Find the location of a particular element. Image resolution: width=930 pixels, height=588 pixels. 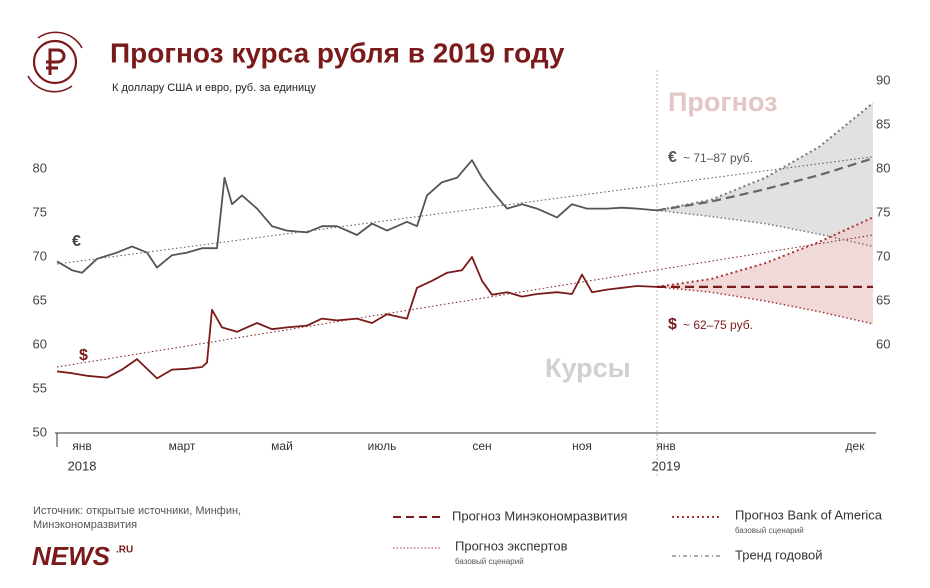

y2-tick-label: 70 is located at coordinates (883, 255).